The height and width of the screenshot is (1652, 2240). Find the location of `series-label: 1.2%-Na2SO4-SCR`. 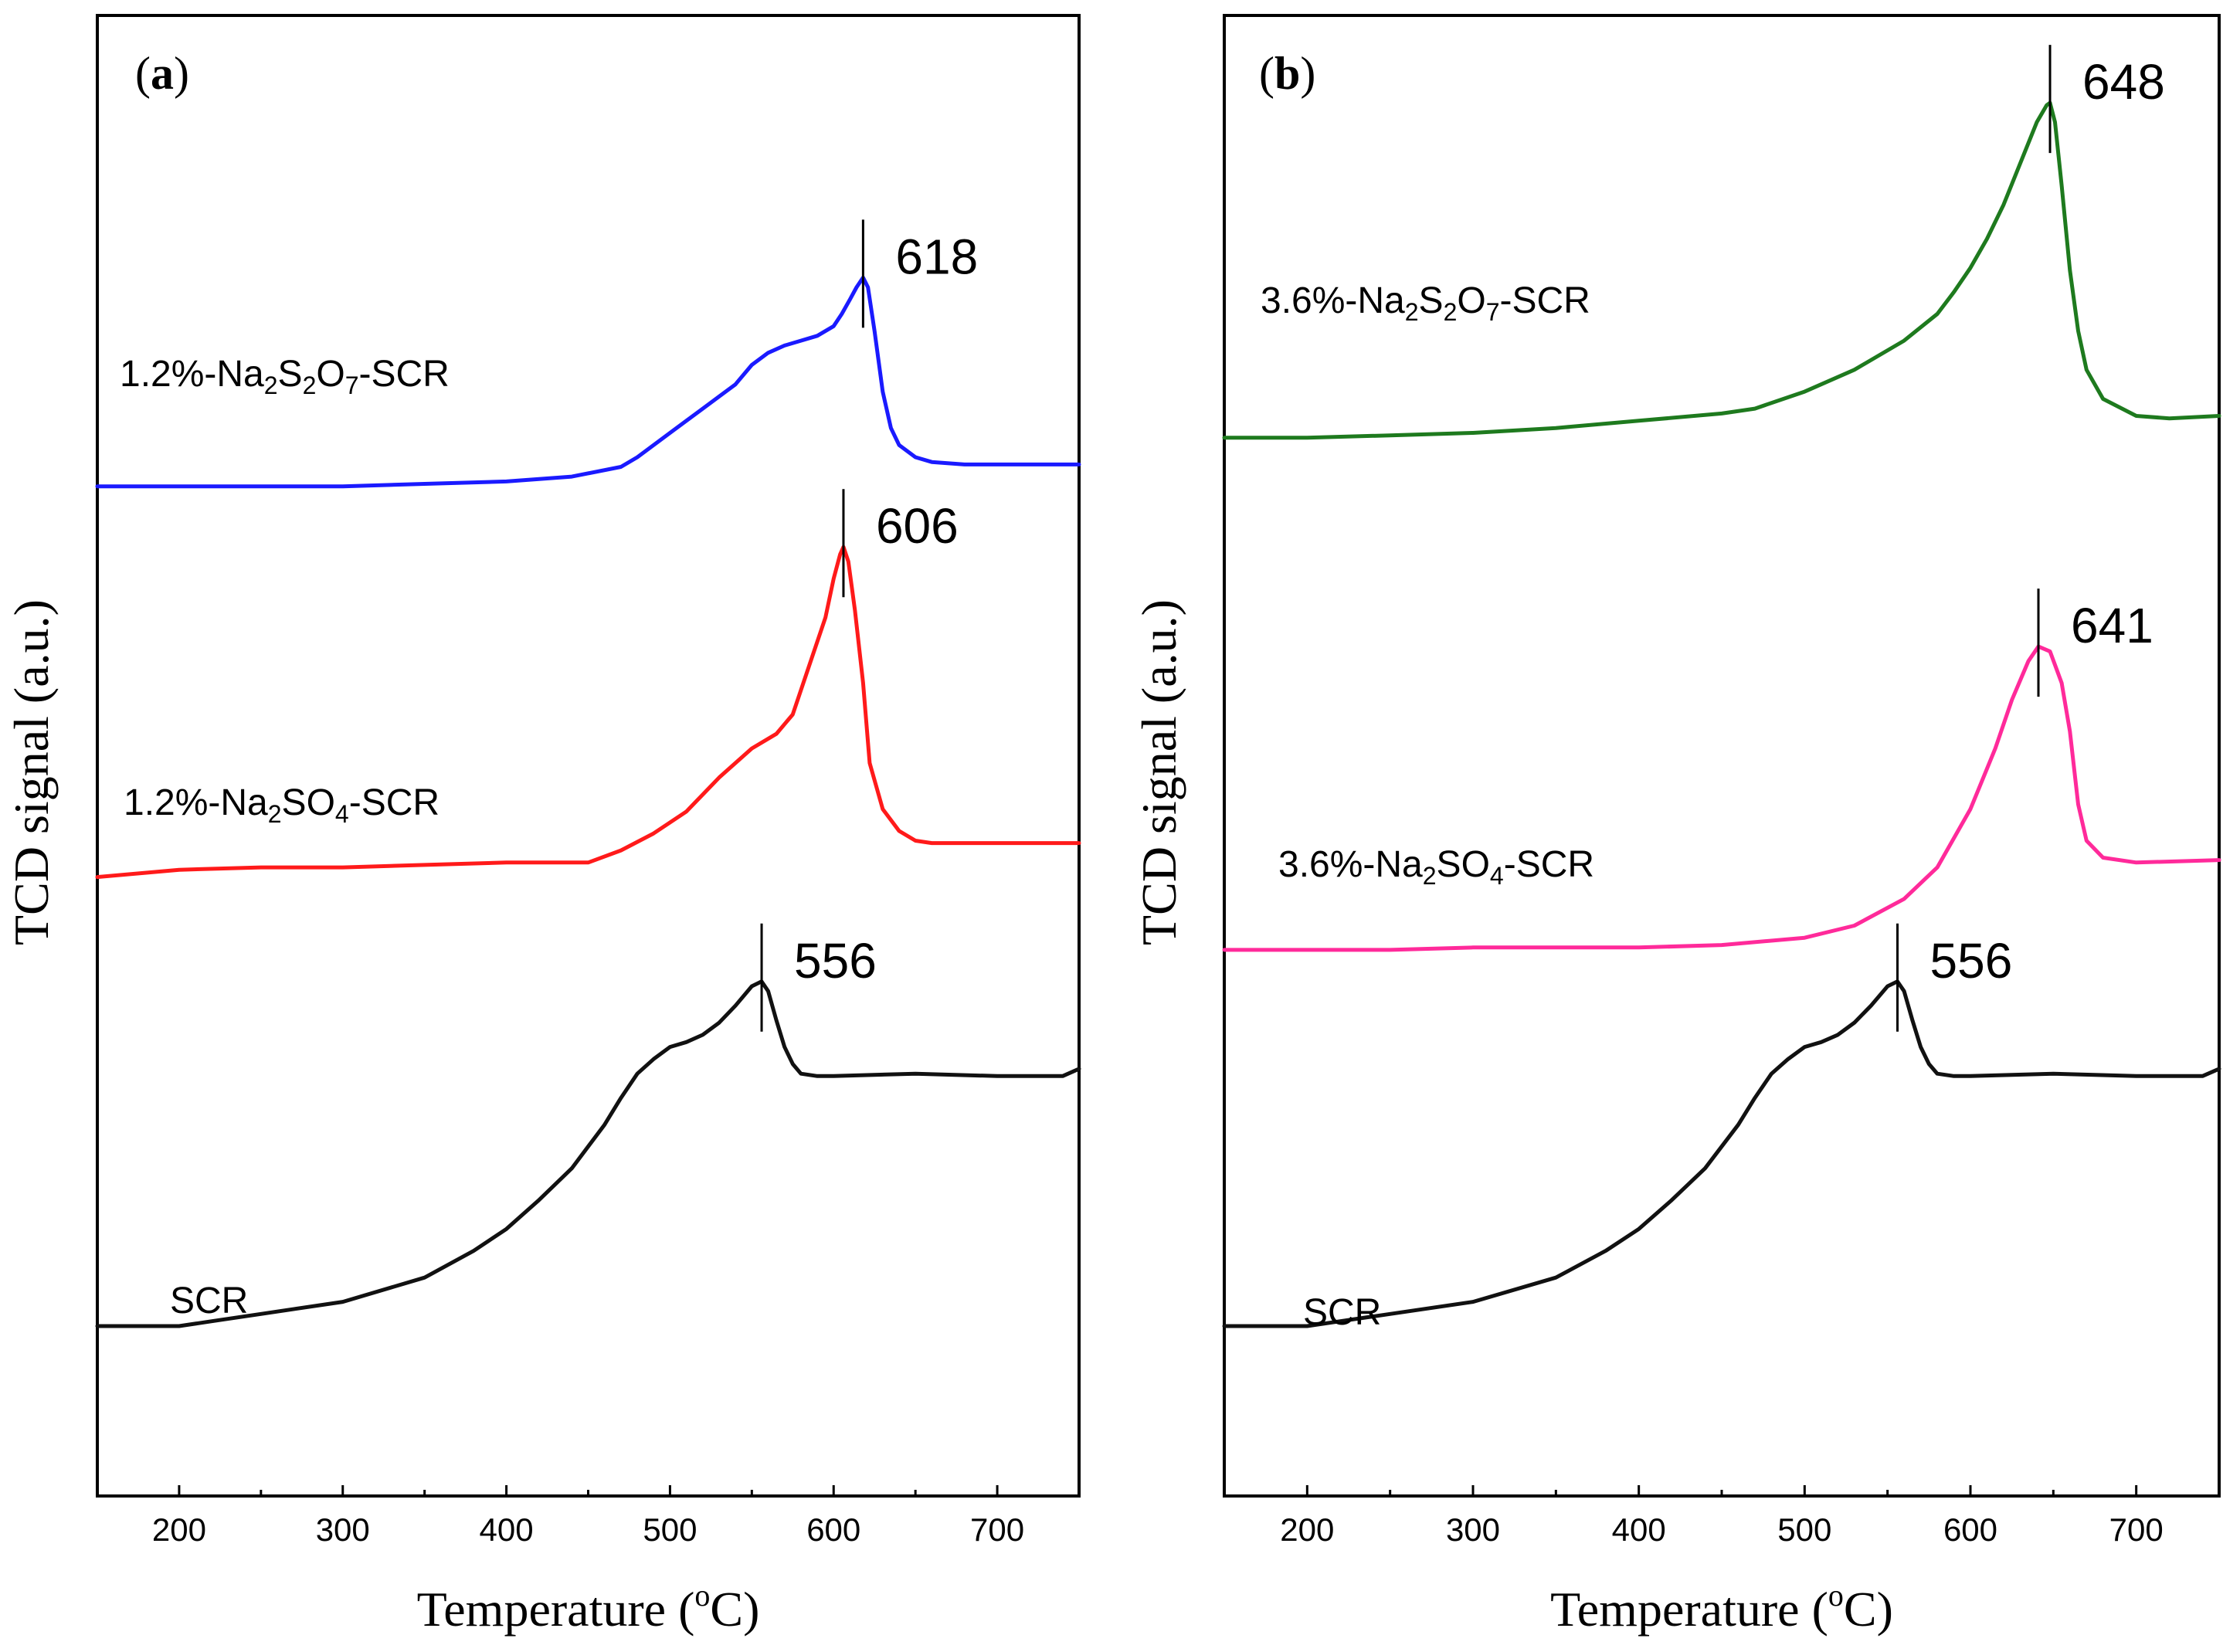

series-label: 1.2%-Na2SO4-SCR is located at coordinates (282, 805).